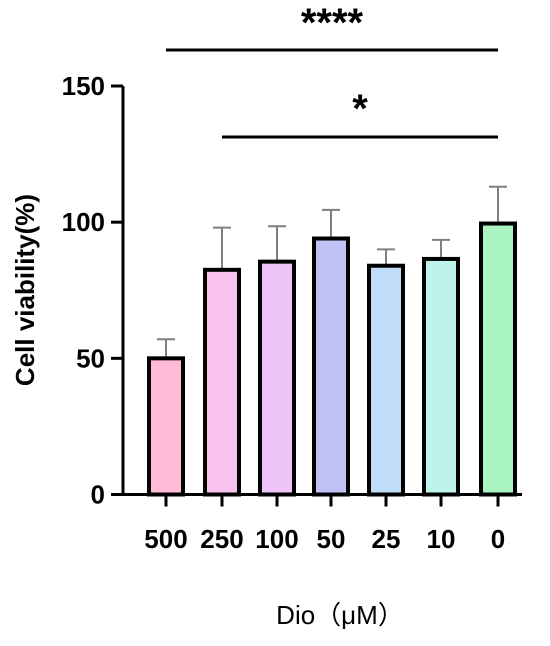  What do you see at coordinates (441, 539) in the screenshot?
I see `x-tick-label: 10` at bounding box center [441, 539].